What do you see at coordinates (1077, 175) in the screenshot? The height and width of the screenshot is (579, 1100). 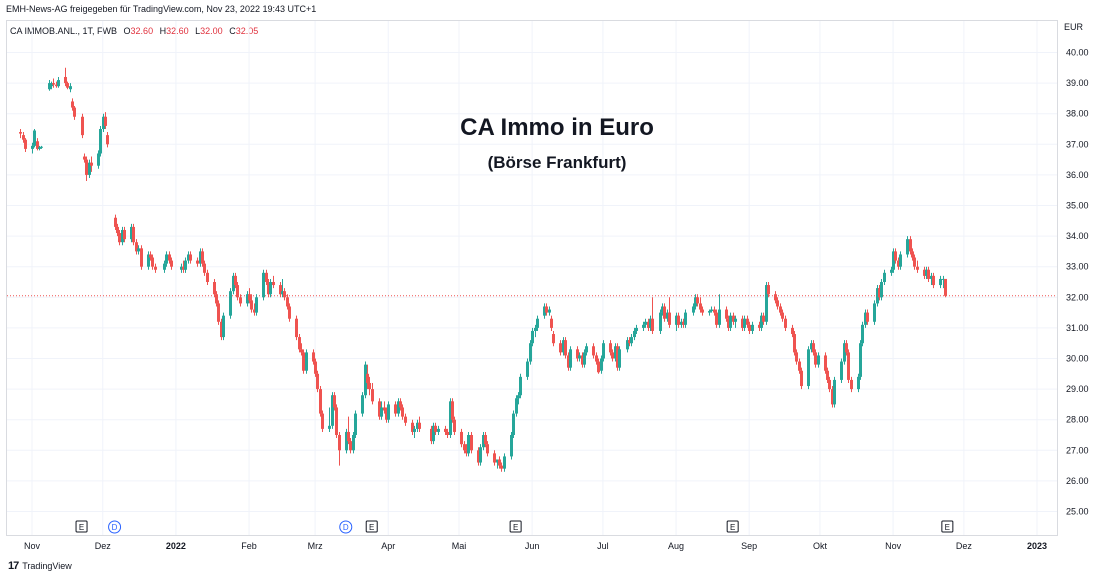 I see `y-tick-label: 36.00` at bounding box center [1077, 175].